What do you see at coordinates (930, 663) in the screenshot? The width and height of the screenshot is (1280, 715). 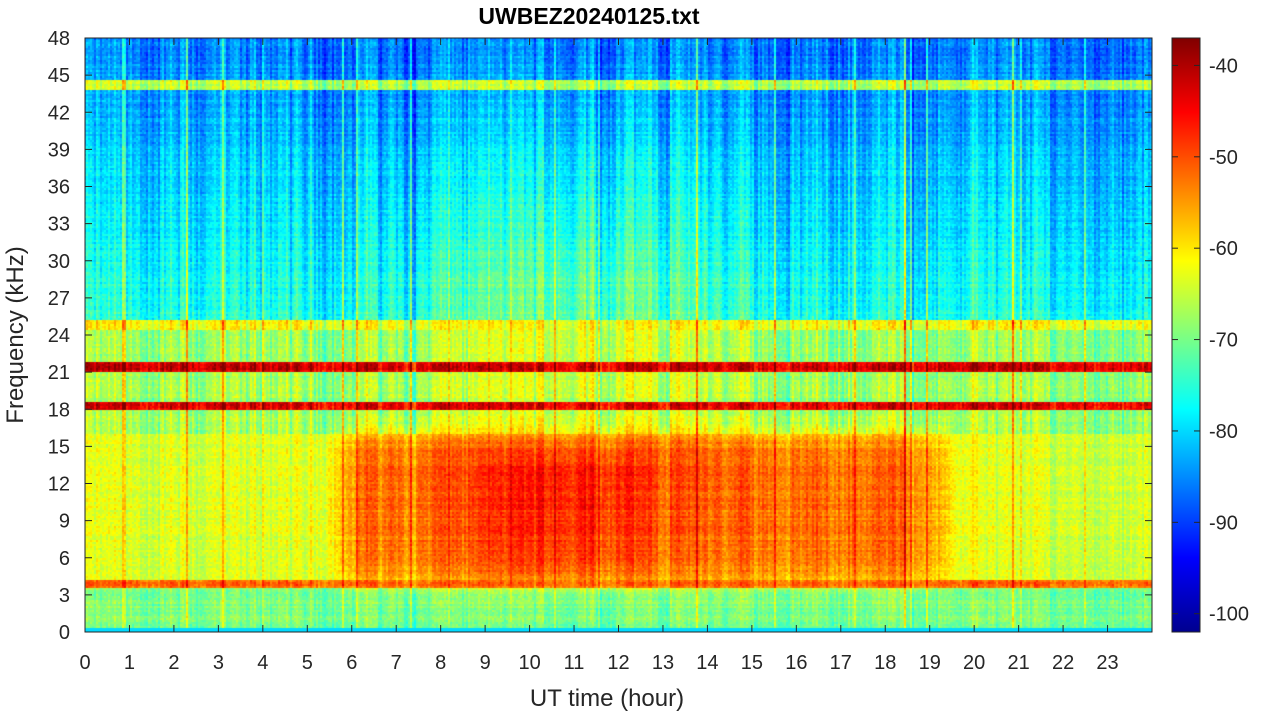 I see `x-tick-label: 19` at bounding box center [930, 663].